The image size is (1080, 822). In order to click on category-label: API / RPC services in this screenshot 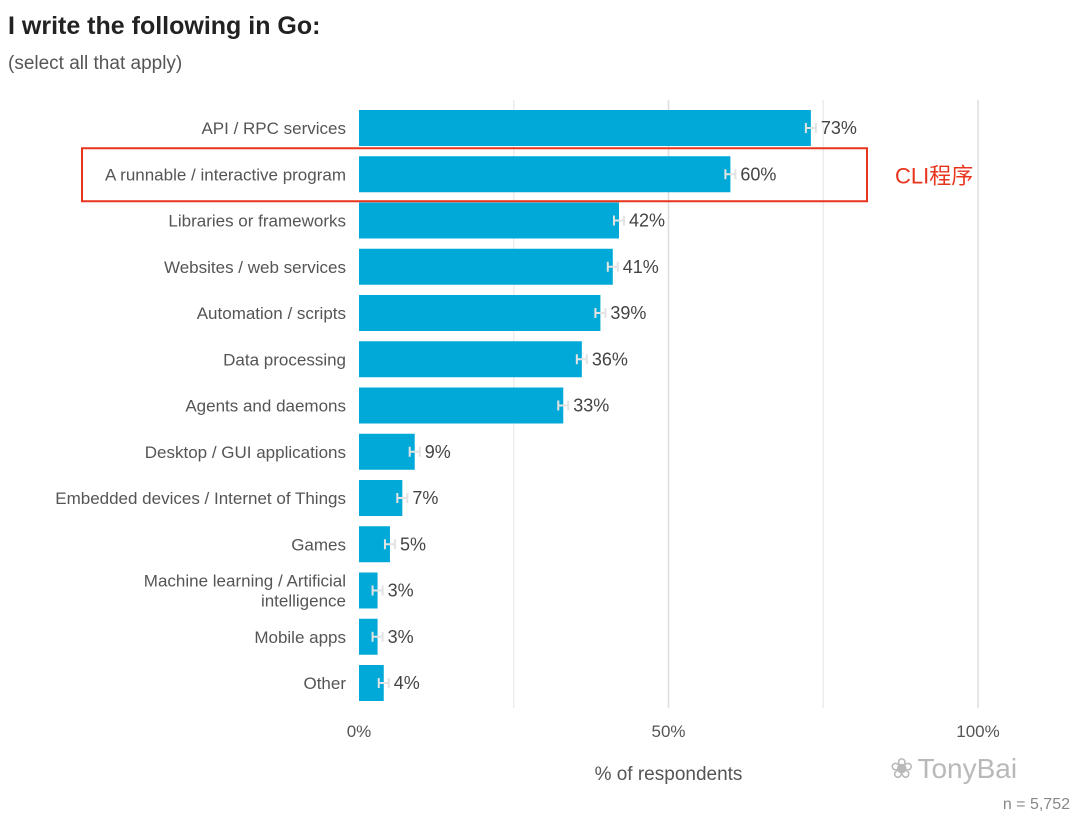, I will do `click(273, 128)`.